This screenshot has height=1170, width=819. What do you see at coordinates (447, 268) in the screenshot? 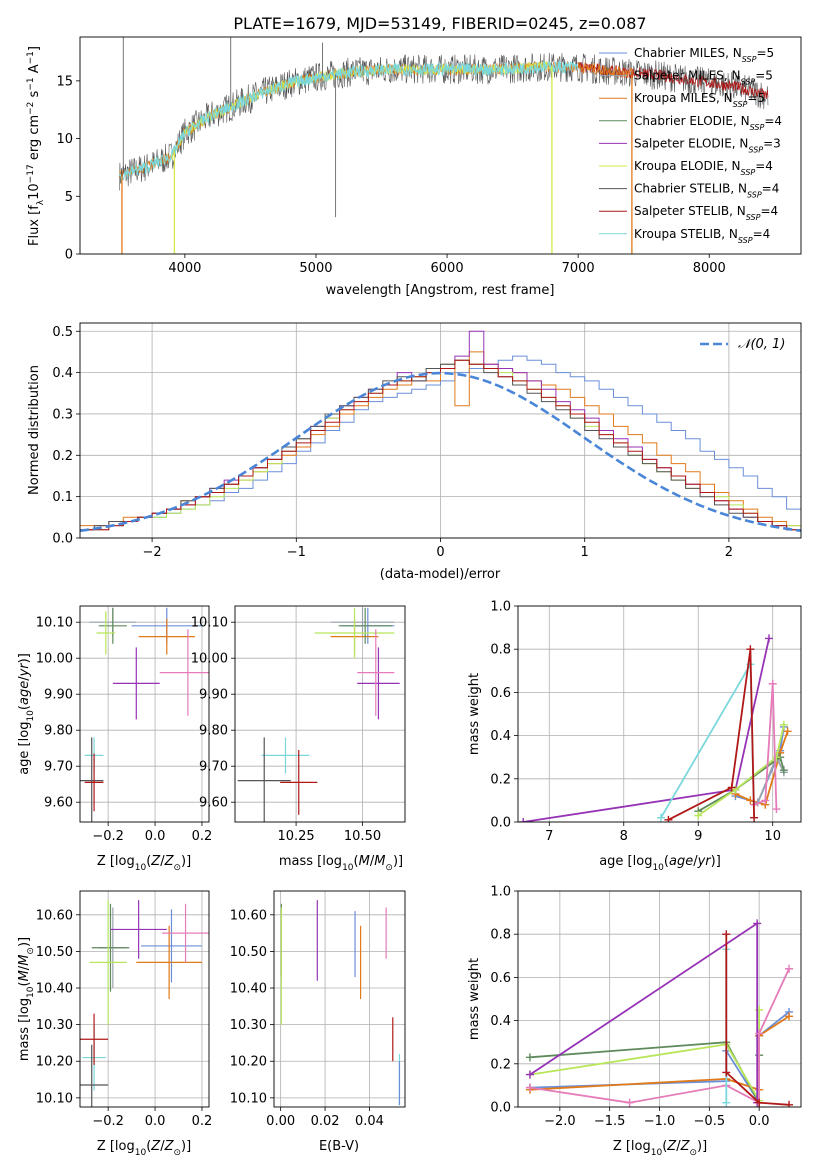
I see `x-tick-label: 6000` at bounding box center [447, 268].